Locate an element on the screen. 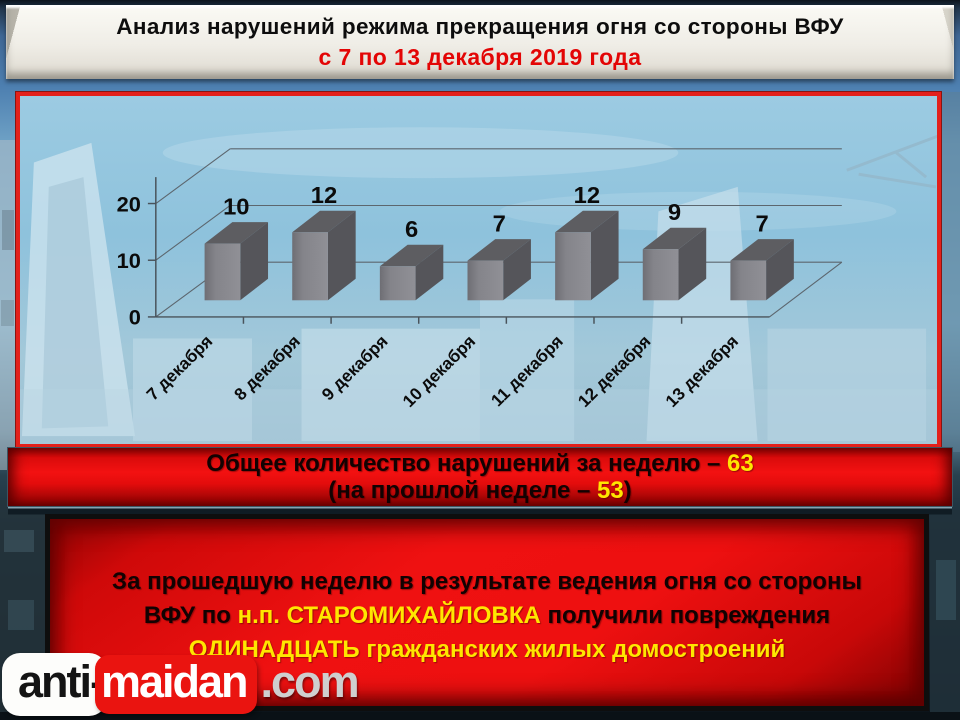 This screenshot has width=960, height=720. total-week-value: 63 is located at coordinates (740, 463).